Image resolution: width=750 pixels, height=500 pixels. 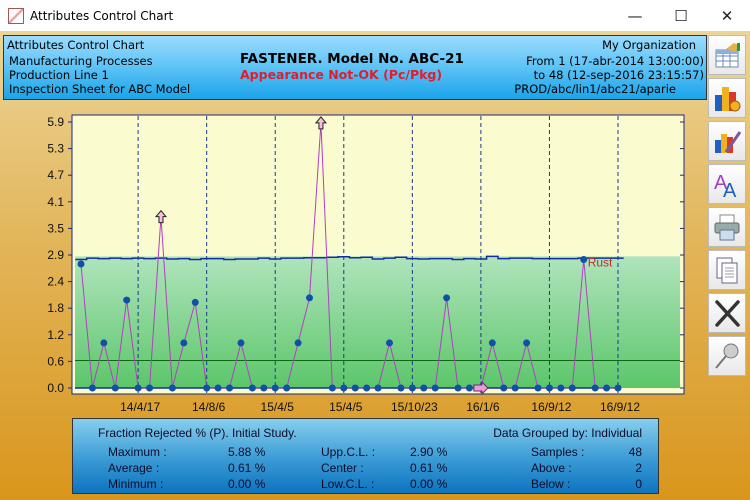 I want to click on data-table-button, so click(x=727, y=55).